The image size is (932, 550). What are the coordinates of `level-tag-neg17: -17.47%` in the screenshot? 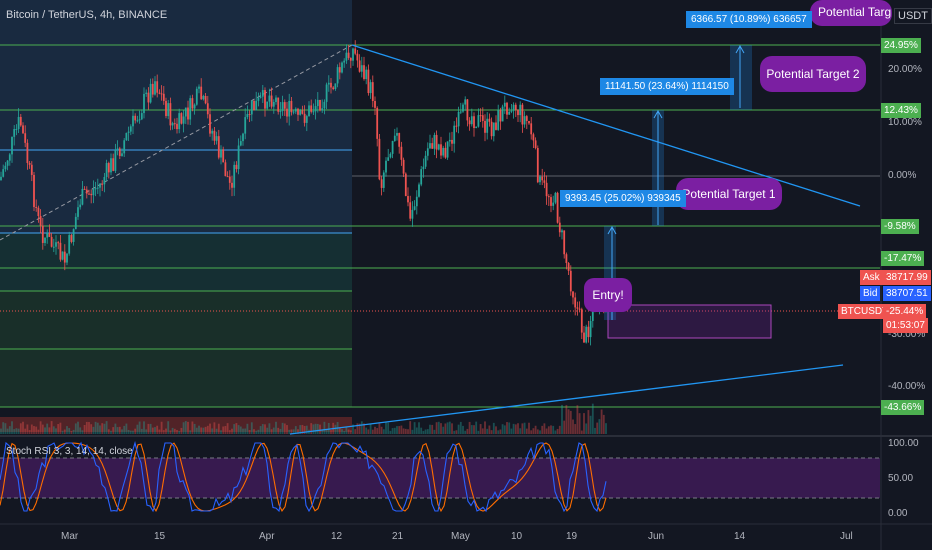 It's located at (903, 258).